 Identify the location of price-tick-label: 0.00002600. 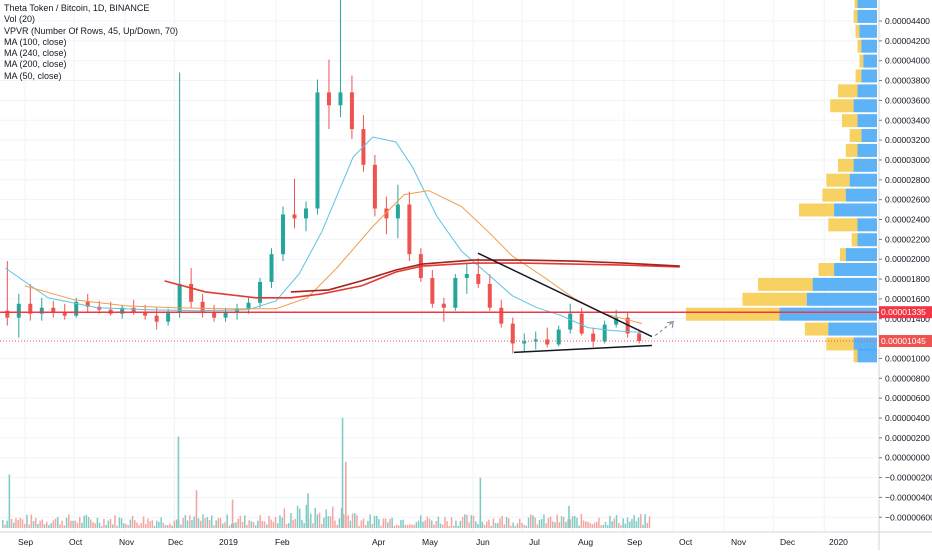
(907, 200).